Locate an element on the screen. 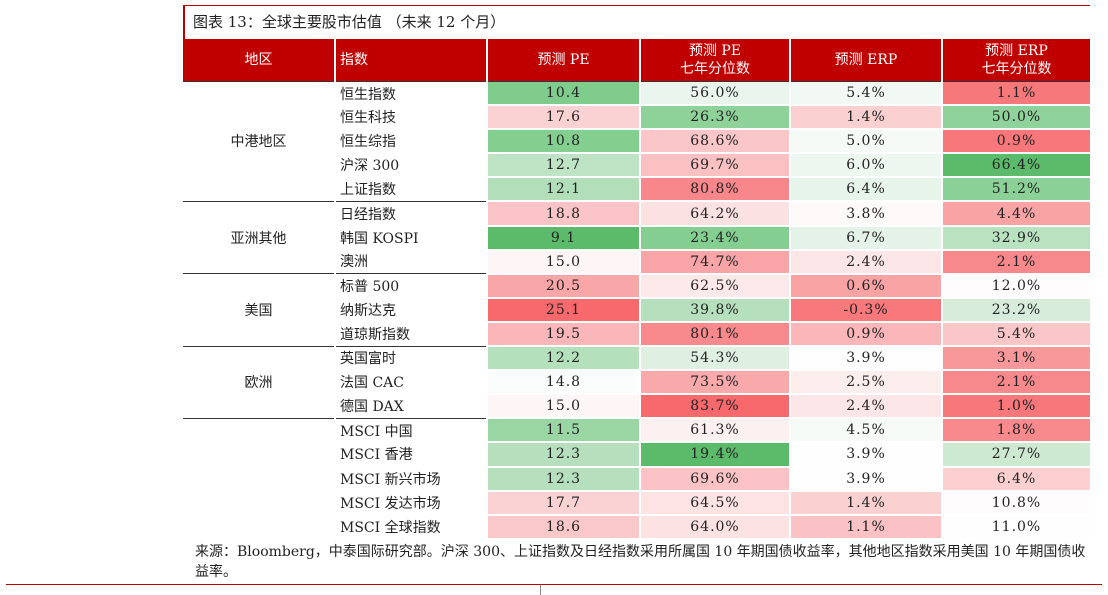 This screenshot has width=1108, height=595. table-row: MSCI 发达市场 17.7 64.5% 1.4% 10.8% is located at coordinates (636, 503).